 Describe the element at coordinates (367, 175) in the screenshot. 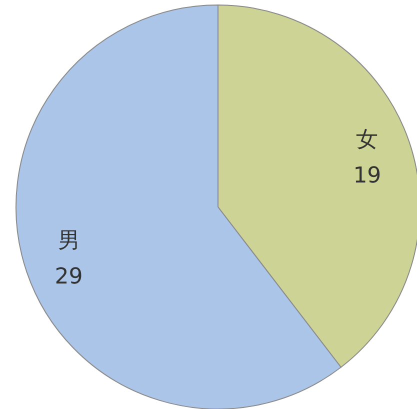

I see `data-label: 19` at that location.